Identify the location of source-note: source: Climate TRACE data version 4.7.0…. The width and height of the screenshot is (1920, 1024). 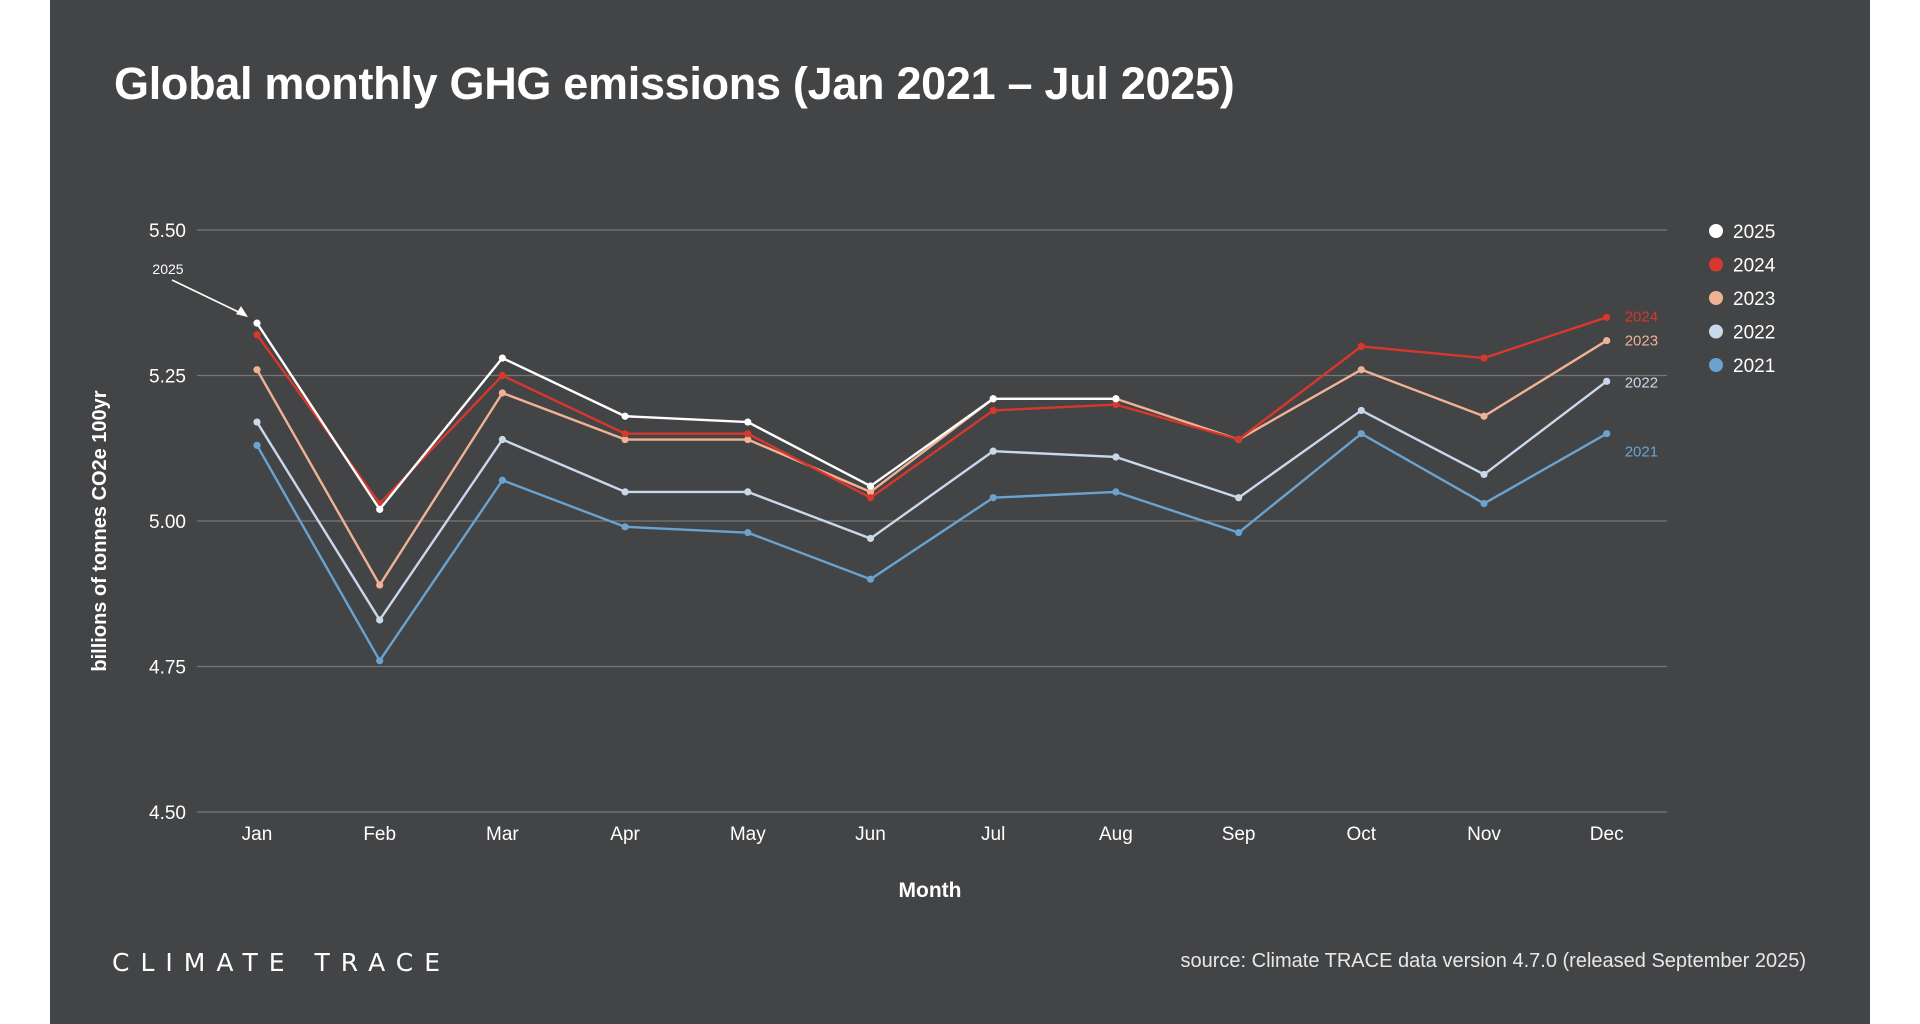
(1493, 961).